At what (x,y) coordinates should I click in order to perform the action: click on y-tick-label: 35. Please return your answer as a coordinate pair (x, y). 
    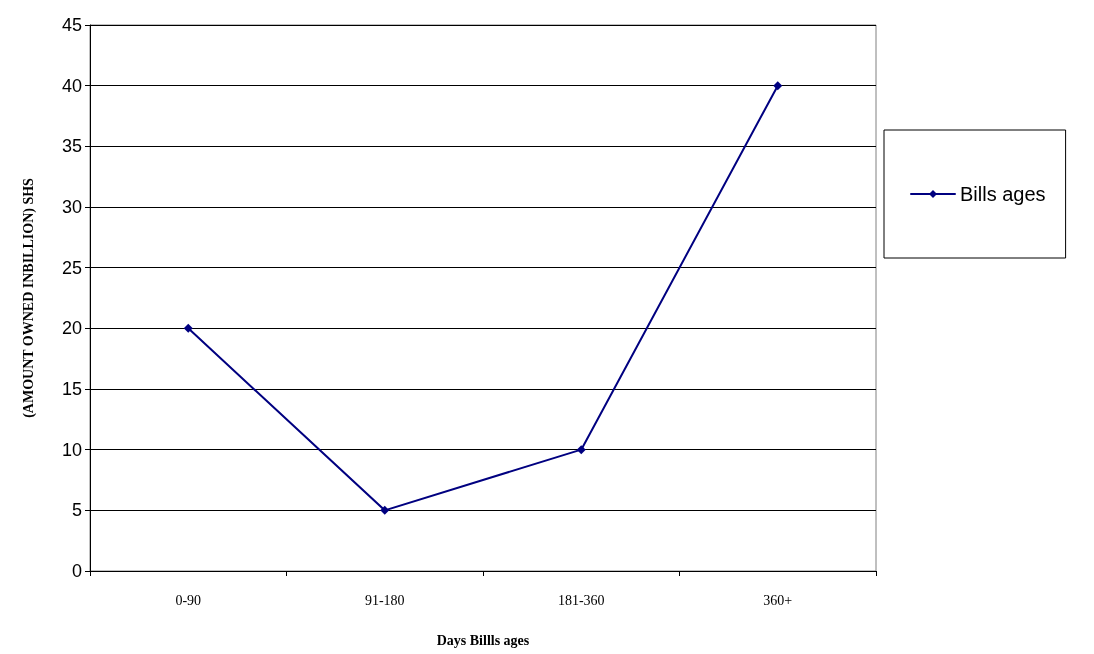
    Looking at the image, I should click on (71, 146).